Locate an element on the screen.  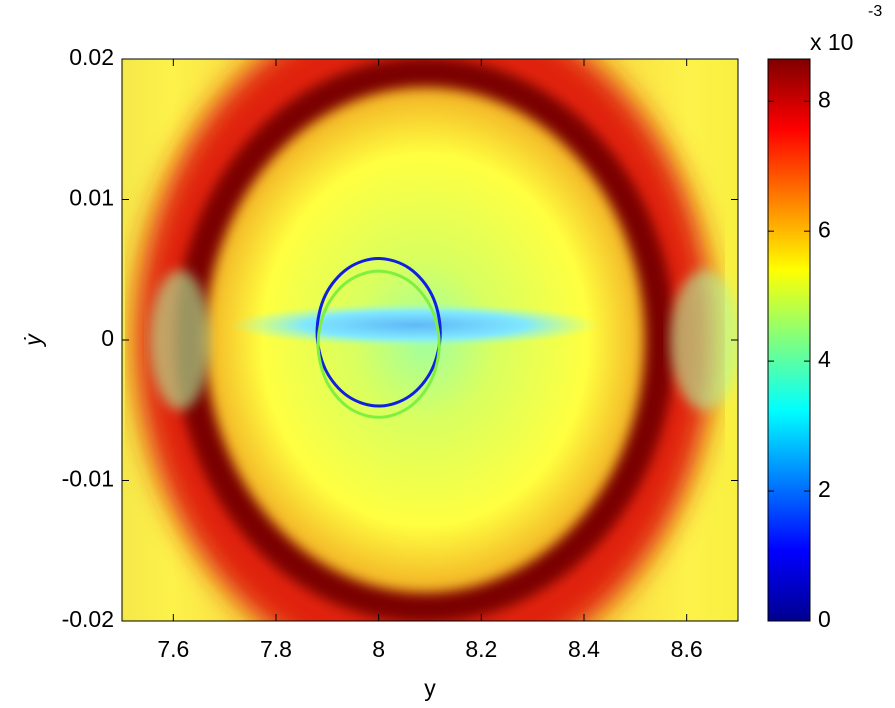
colorbar-tick-label: 6 is located at coordinates (824, 229).